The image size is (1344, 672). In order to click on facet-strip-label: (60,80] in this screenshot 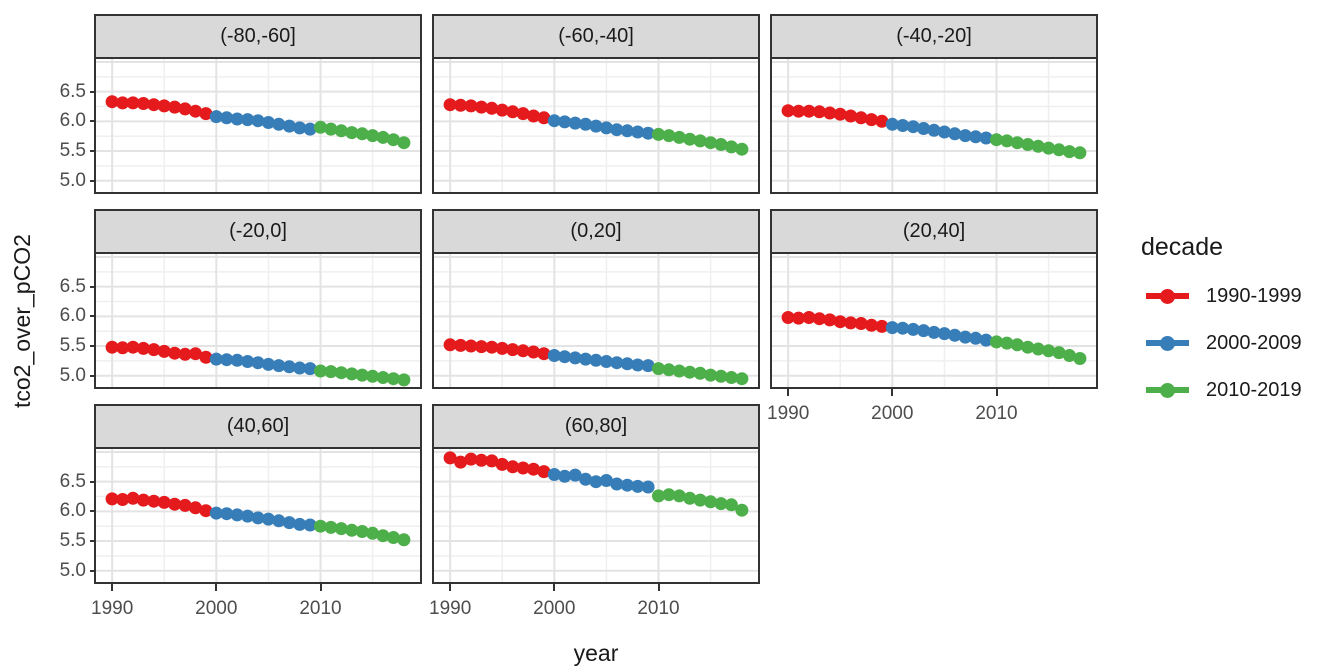, I will do `click(596, 426)`.